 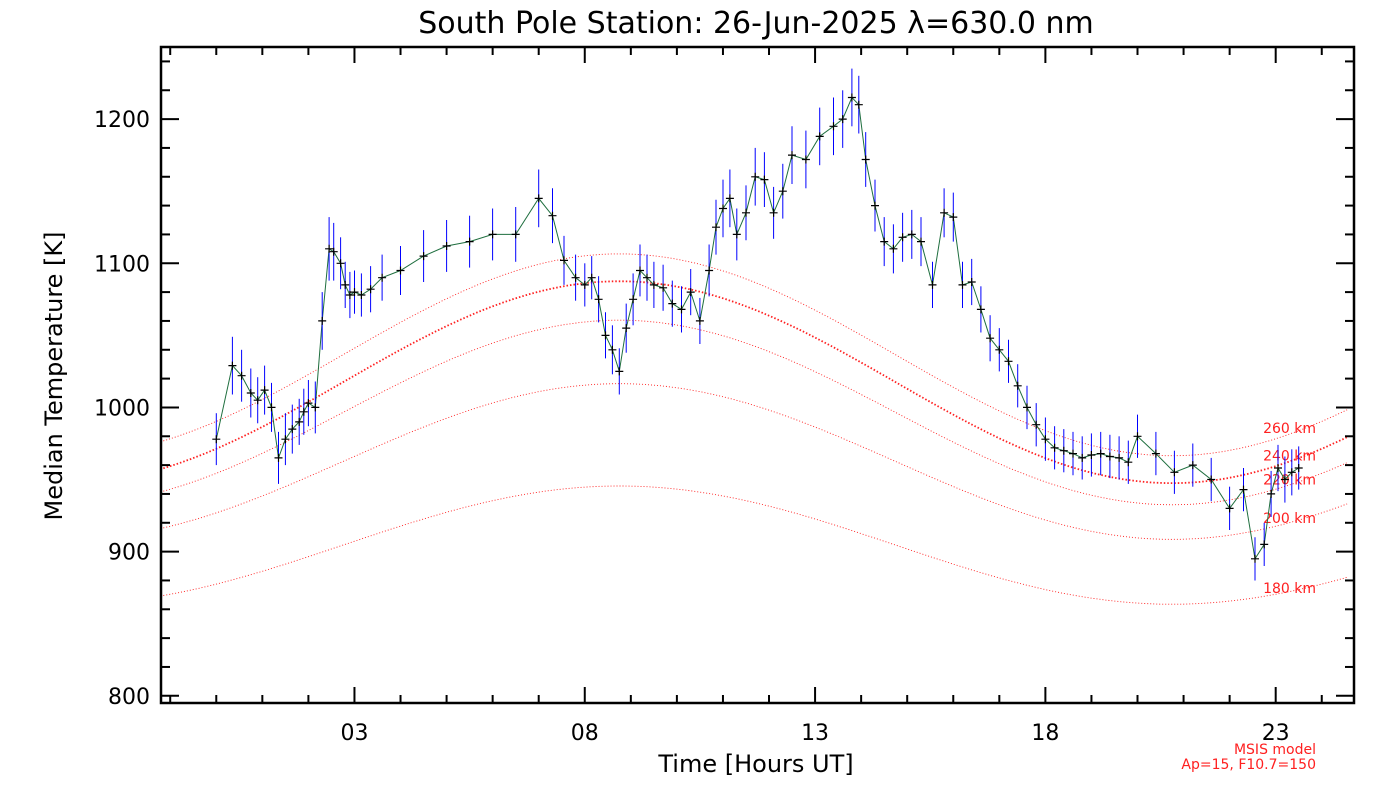 I want to click on model-curve-label-3: 200 km, so click(x=1289, y=519).